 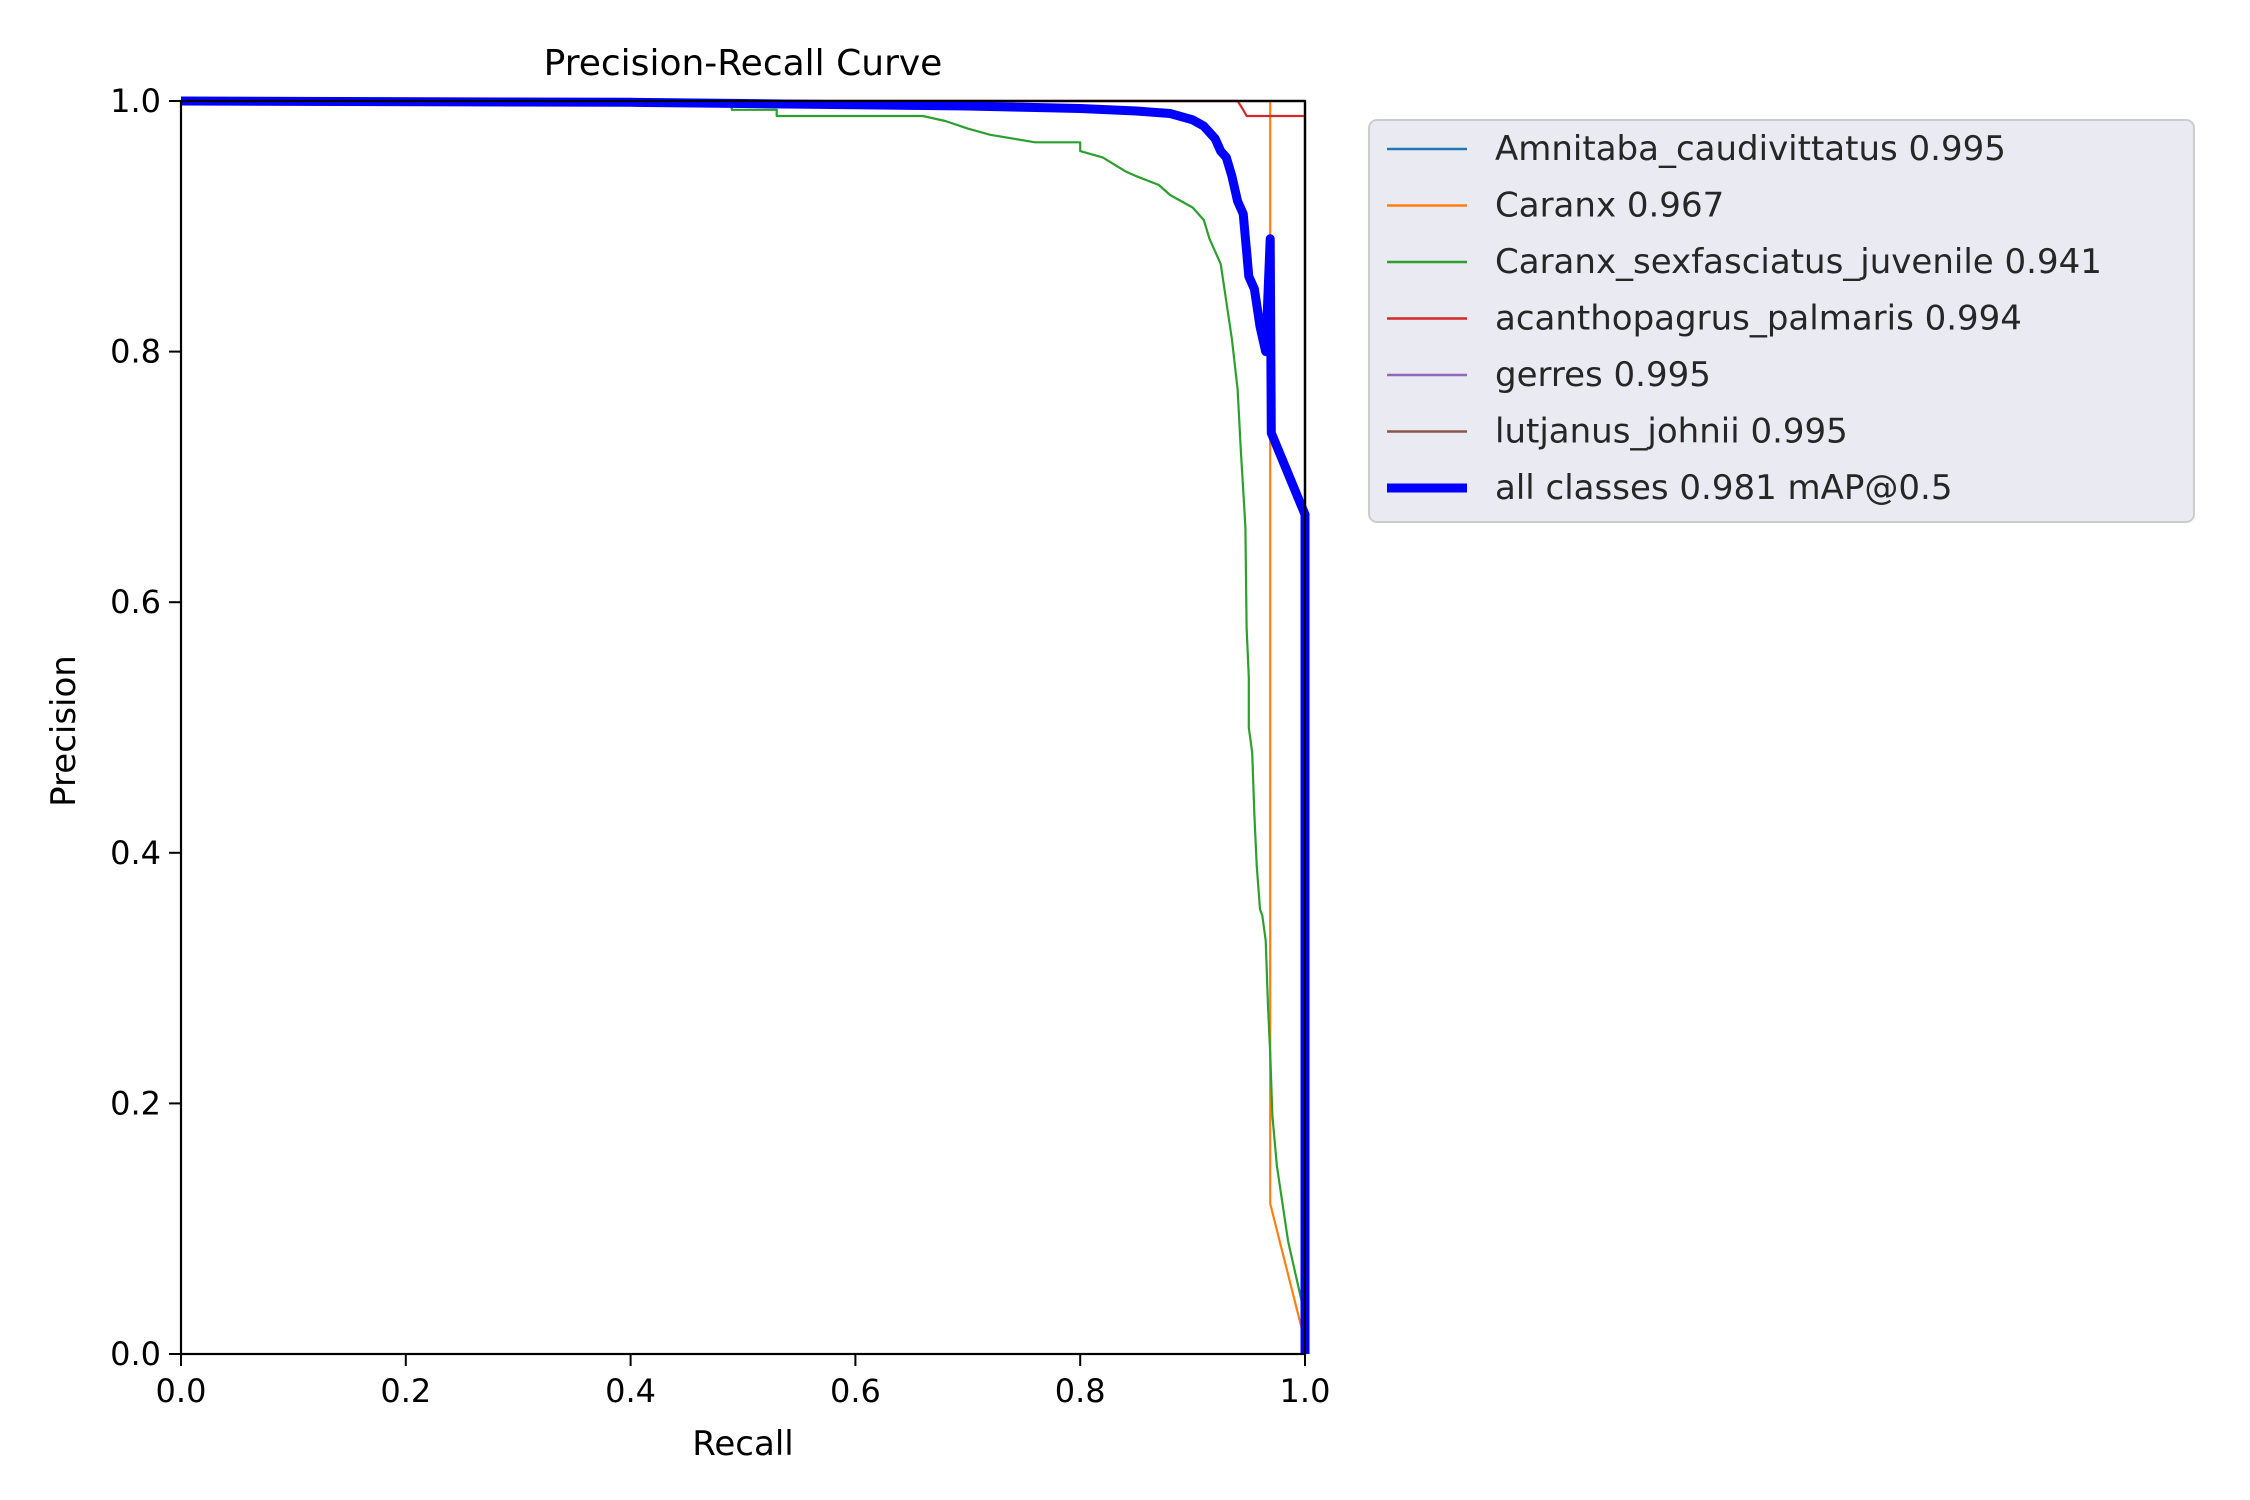 What do you see at coordinates (1603, 375) in the screenshot?
I see `legend-label-4: gerres 0.995` at bounding box center [1603, 375].